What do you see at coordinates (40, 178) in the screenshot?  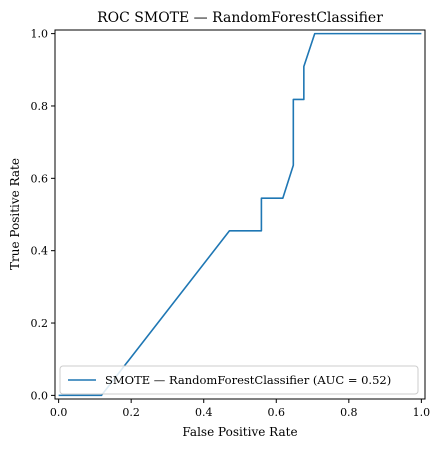 I see `y-tick-label: 0.6` at bounding box center [40, 178].